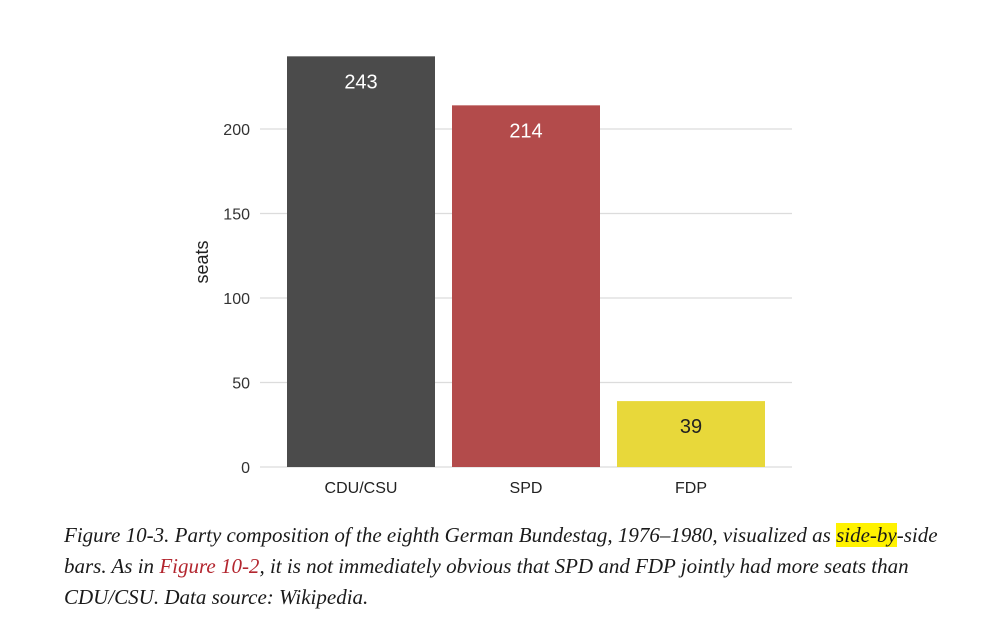 Image resolution: width=985 pixels, height=620 pixels. Describe the element at coordinates (501, 550) in the screenshot. I see `caption-text-2: -side bars. As in` at that location.